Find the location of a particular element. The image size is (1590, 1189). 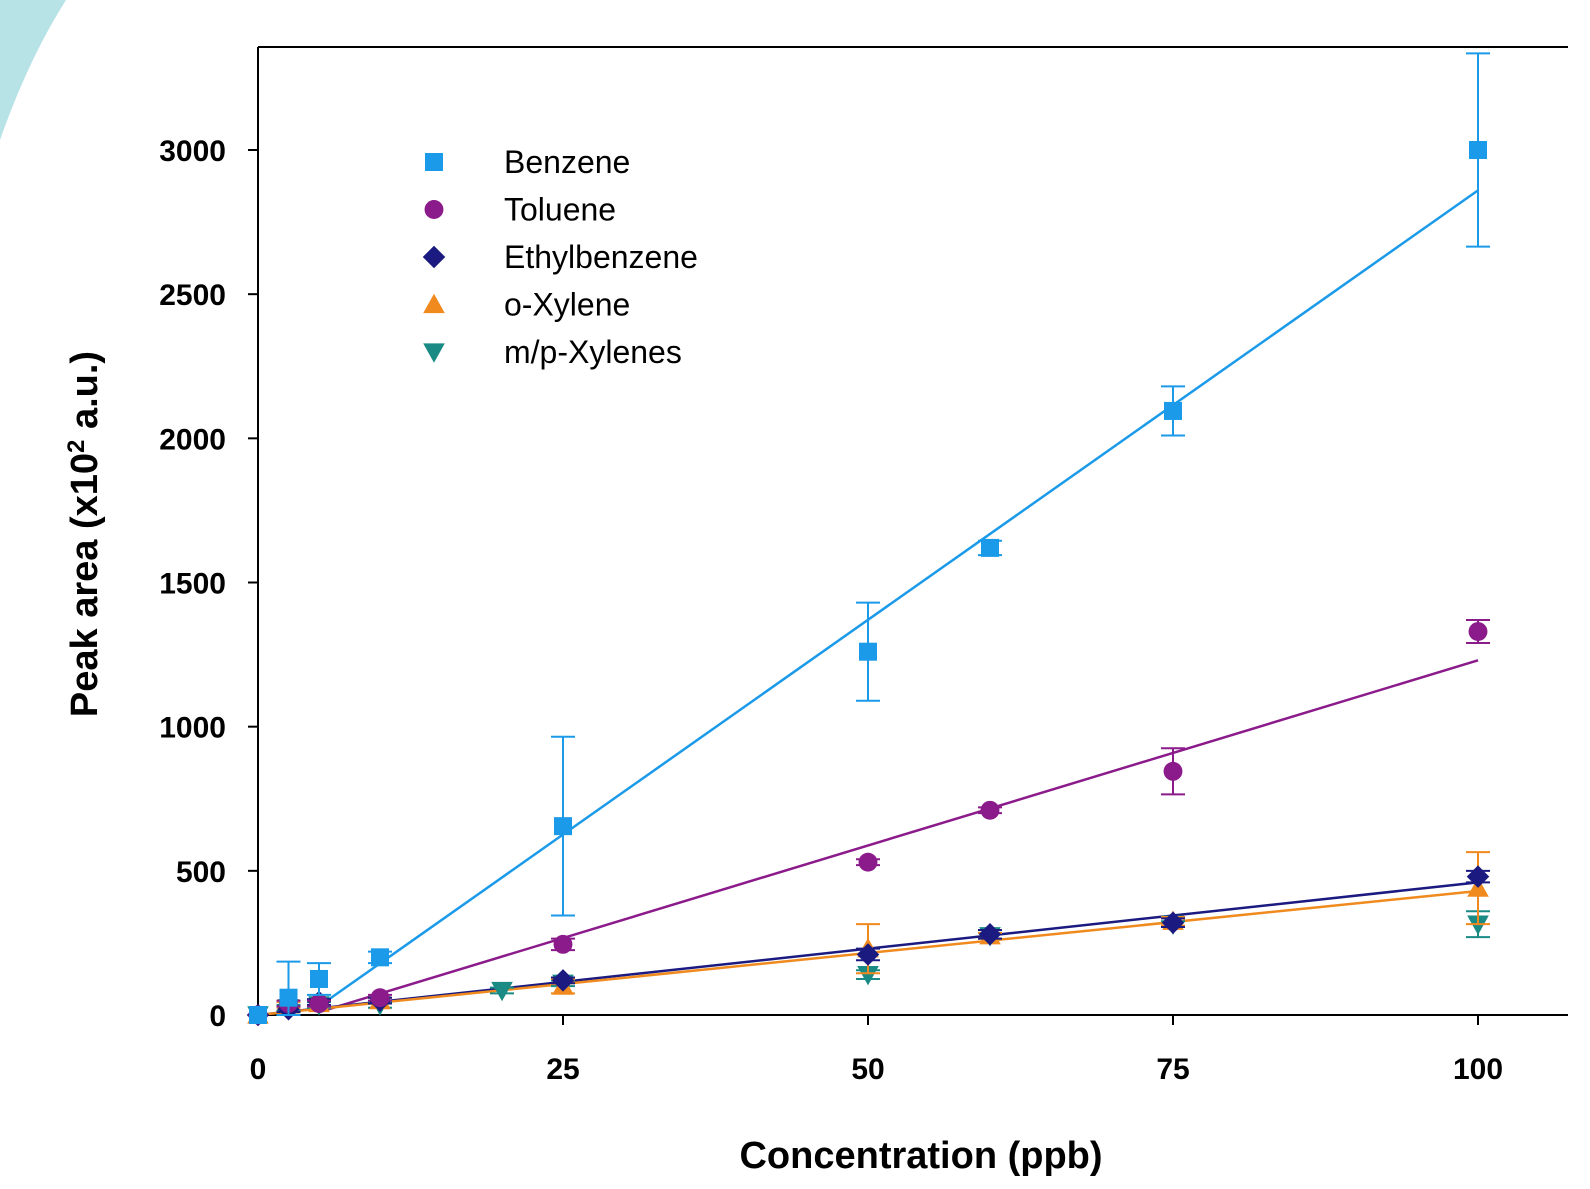

x-tick-label: 100 is located at coordinates (1478, 1069).